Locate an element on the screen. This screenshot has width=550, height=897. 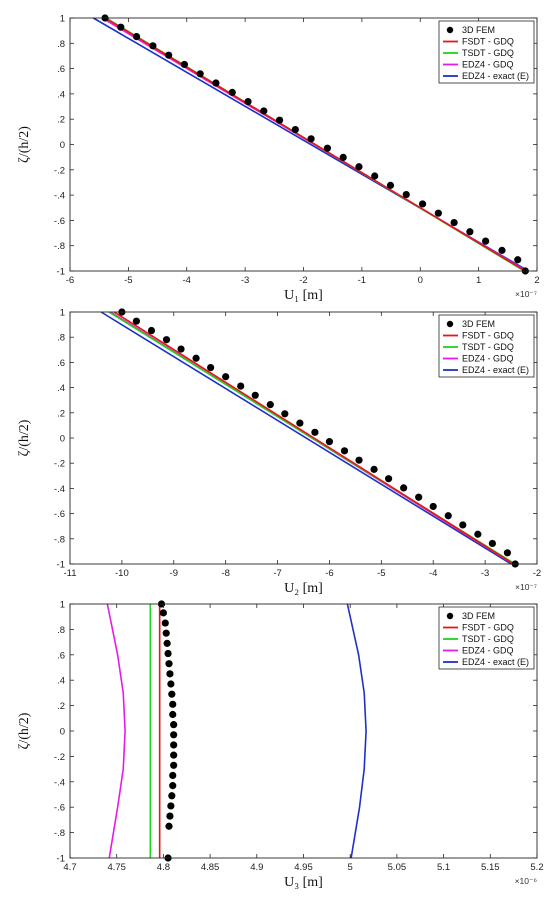
x-tick-label: -1 is located at coordinates (362, 280).